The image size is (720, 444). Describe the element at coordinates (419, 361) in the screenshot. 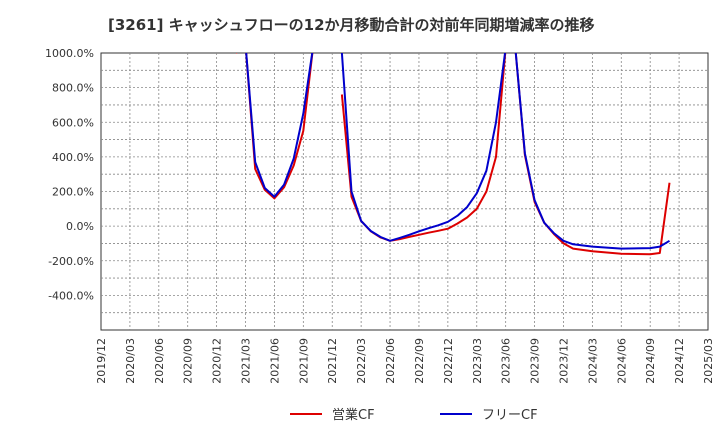

I see `x-tick-label: 2022/09` at that location.